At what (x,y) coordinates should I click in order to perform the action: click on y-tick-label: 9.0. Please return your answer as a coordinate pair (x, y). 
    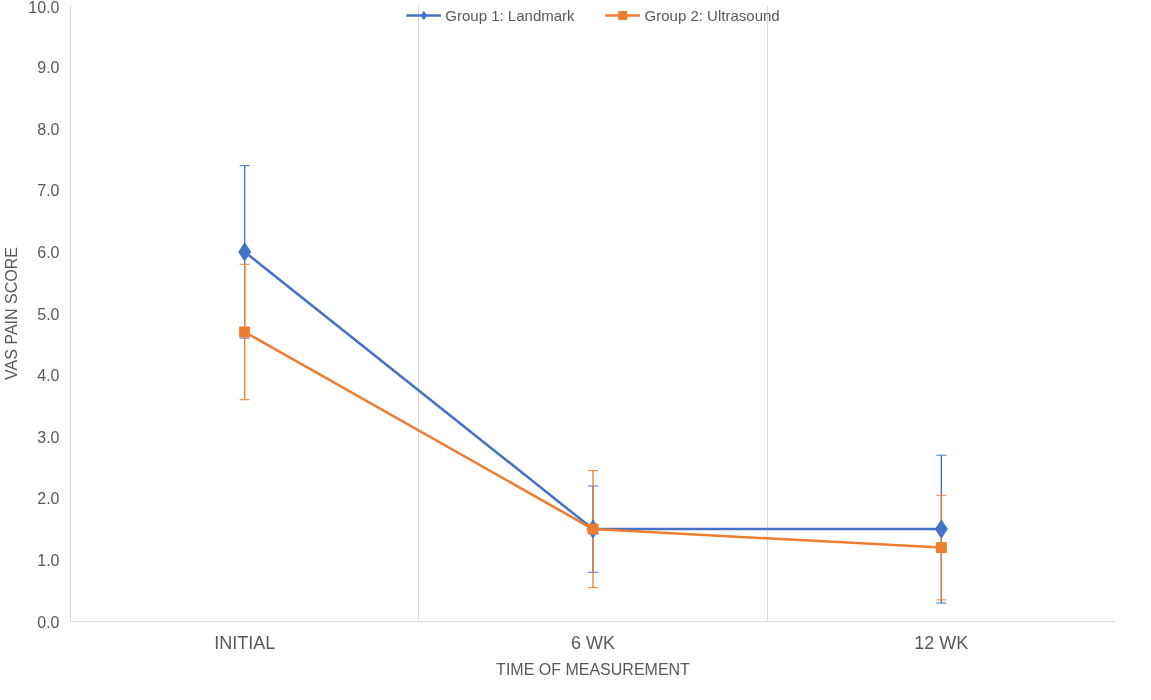
    Looking at the image, I should click on (48, 68).